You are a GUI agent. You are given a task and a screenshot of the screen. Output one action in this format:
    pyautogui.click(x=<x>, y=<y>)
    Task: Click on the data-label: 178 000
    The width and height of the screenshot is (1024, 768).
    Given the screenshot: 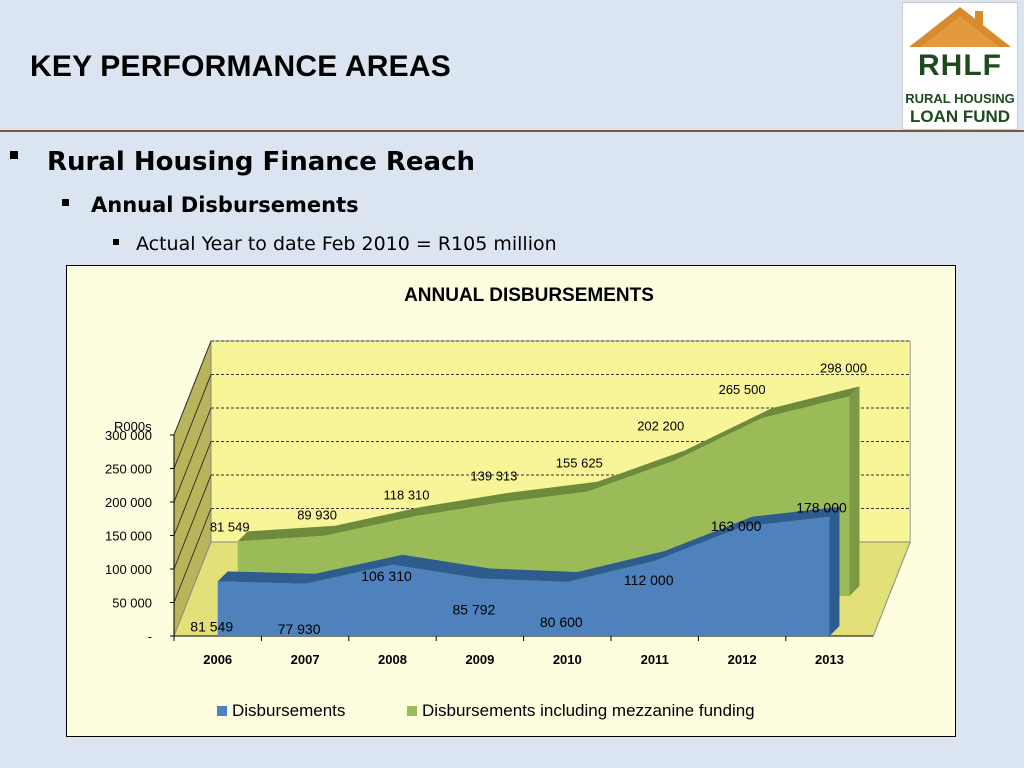 What is the action you would take?
    pyautogui.click(x=821, y=508)
    